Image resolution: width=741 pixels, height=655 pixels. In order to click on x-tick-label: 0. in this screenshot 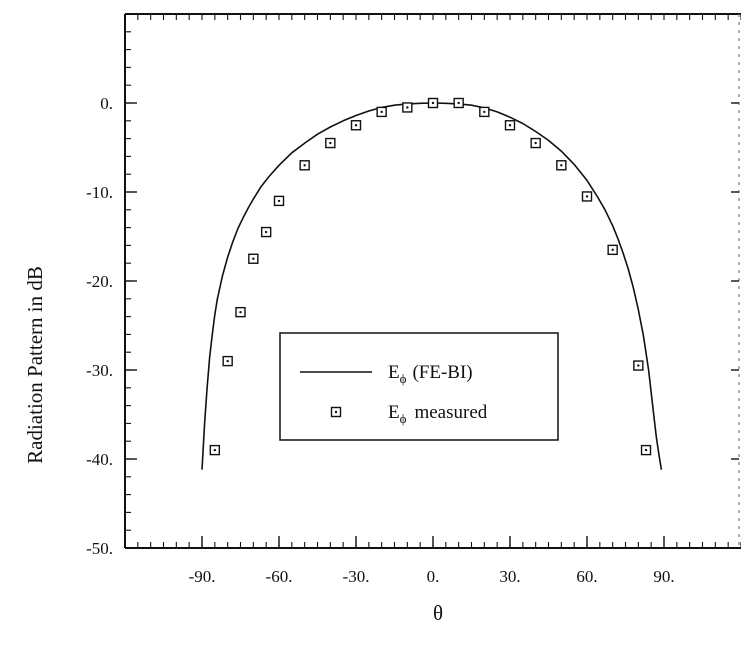, I will do `click(433, 576)`.